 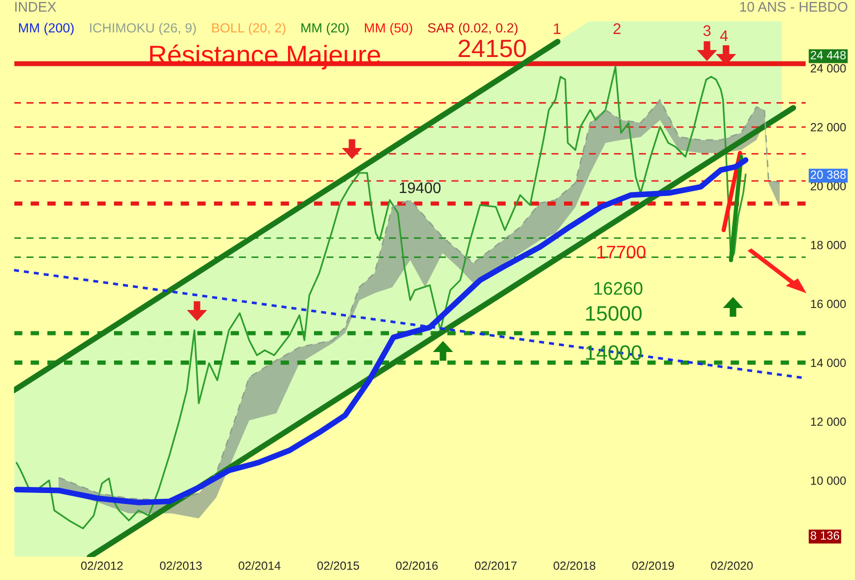 I want to click on x-tick-label: 02/2016, so click(x=417, y=565).